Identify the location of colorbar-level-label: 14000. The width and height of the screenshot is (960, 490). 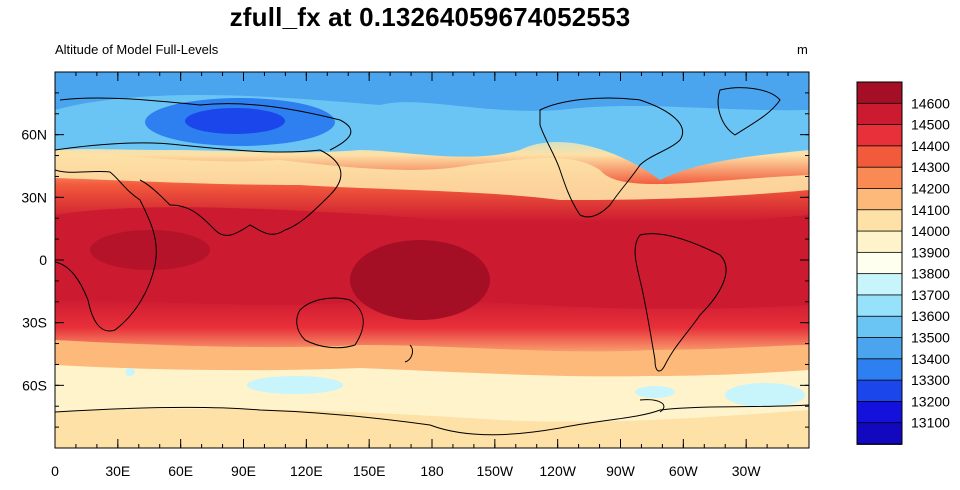
(930, 231).